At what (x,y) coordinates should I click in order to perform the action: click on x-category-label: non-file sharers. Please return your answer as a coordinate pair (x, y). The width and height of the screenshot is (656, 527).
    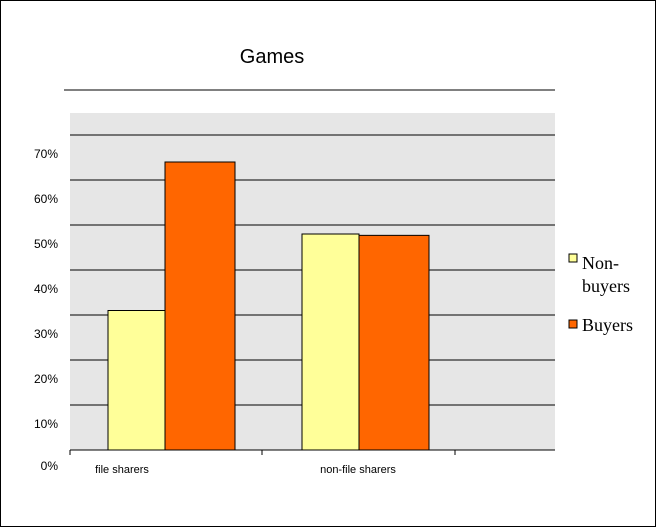
    Looking at the image, I should click on (358, 470).